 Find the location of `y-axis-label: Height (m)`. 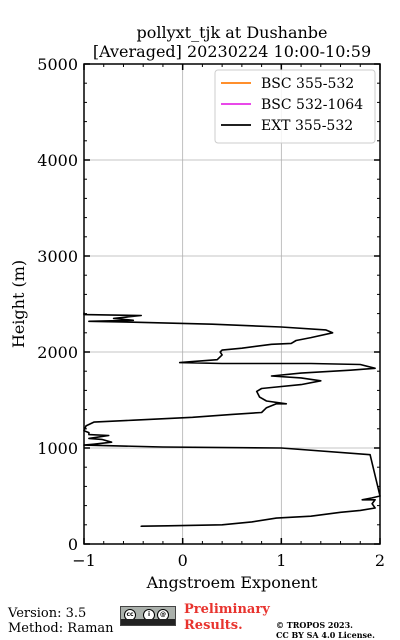

y-axis-label: Height (m) is located at coordinates (18, 304).